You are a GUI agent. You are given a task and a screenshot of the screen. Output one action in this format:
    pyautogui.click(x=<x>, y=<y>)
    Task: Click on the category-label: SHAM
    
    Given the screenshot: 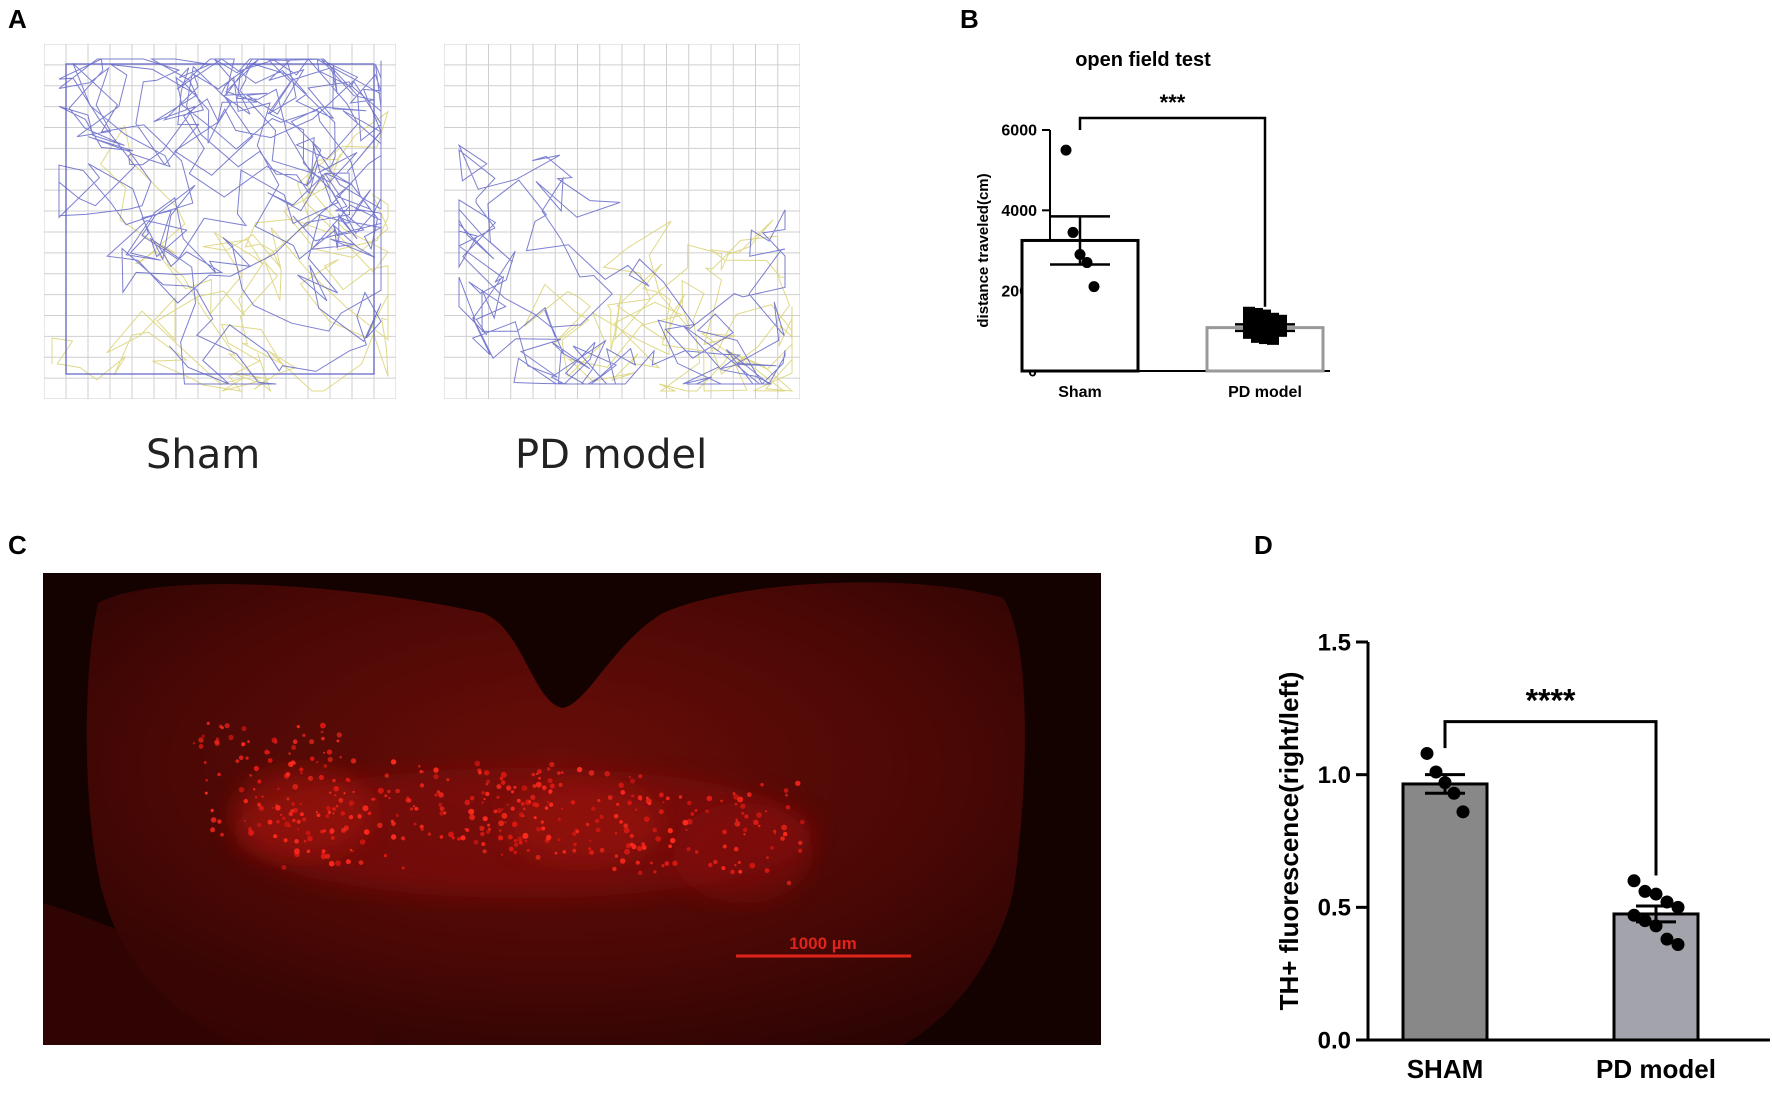 What is the action you would take?
    pyautogui.click(x=1445, y=1069)
    